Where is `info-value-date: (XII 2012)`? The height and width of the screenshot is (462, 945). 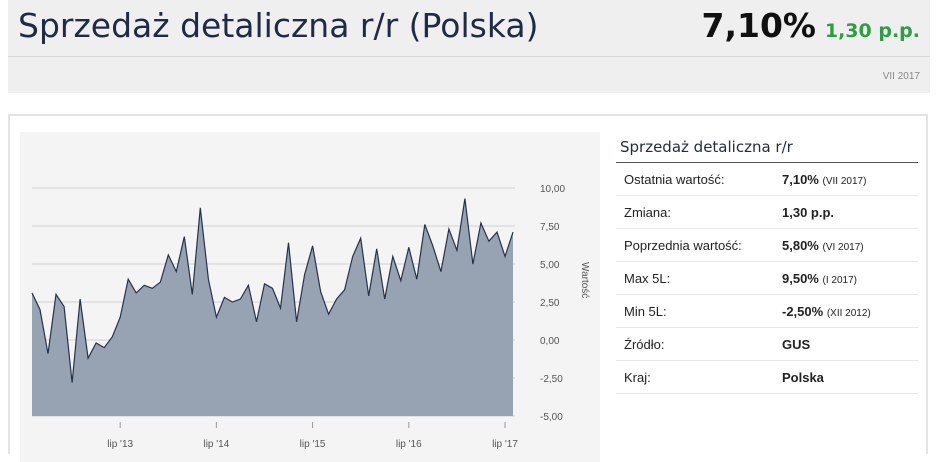
info-value-date: (XII 2012) is located at coordinates (848, 313).